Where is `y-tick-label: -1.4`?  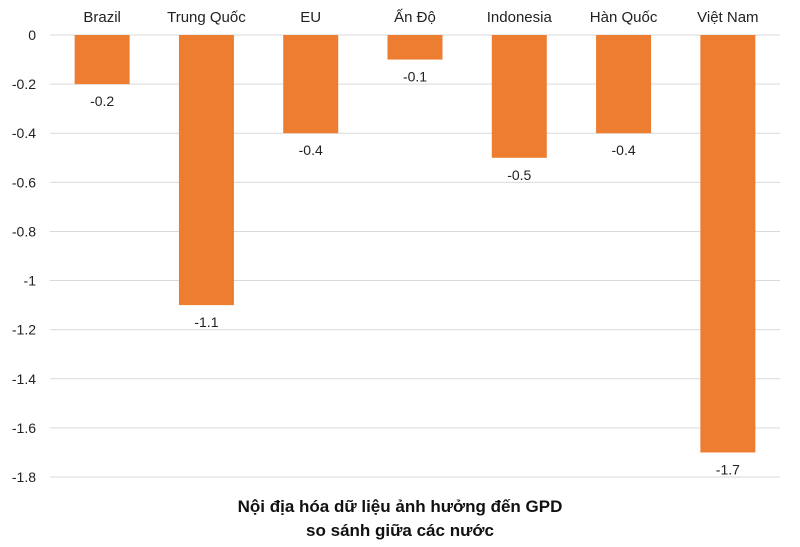 y-tick-label: -1.4 is located at coordinates (24, 379).